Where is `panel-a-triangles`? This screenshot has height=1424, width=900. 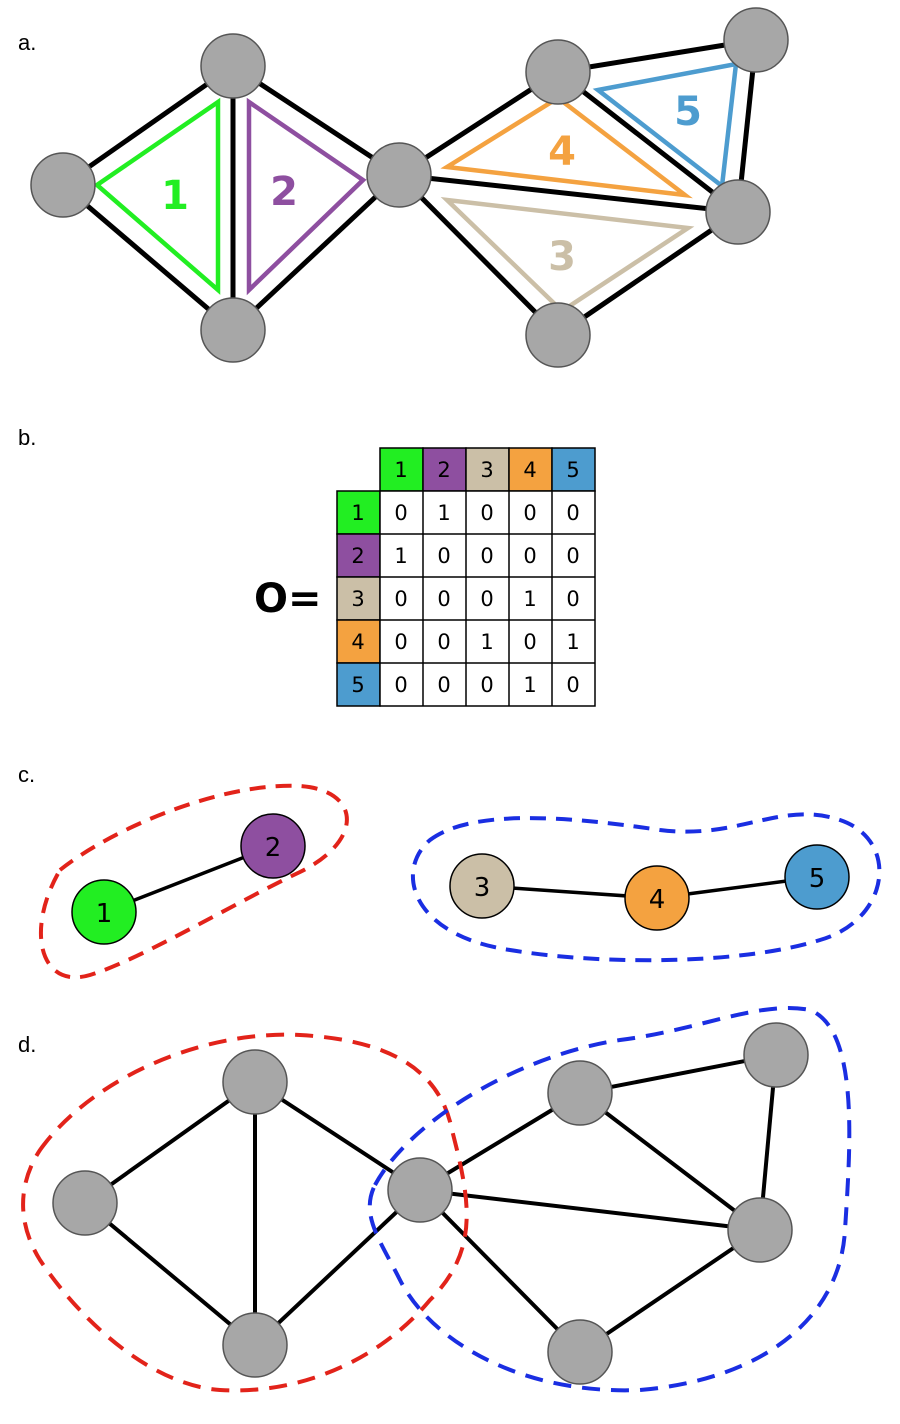 panel-a-triangles is located at coordinates (416, 187).